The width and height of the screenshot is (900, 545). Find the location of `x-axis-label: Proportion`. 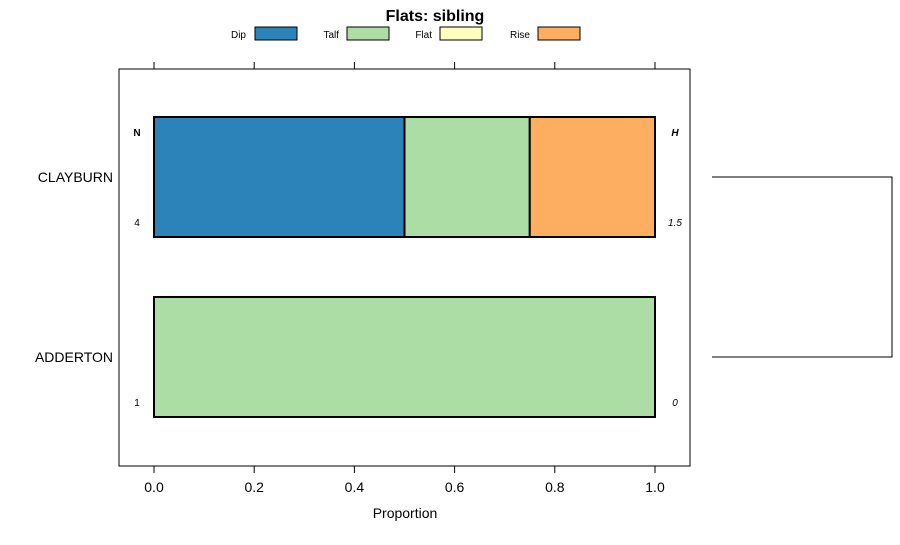

x-axis-label: Proportion is located at coordinates (405, 513).